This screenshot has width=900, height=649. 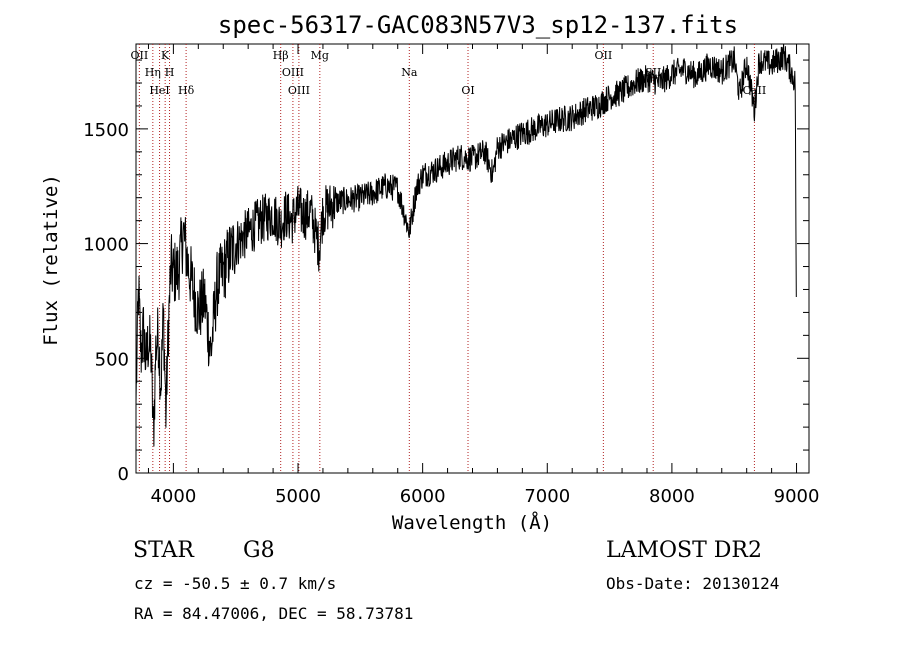 What do you see at coordinates (672, 496) in the screenshot?
I see `x-tick-label-4: 8000` at bounding box center [672, 496].